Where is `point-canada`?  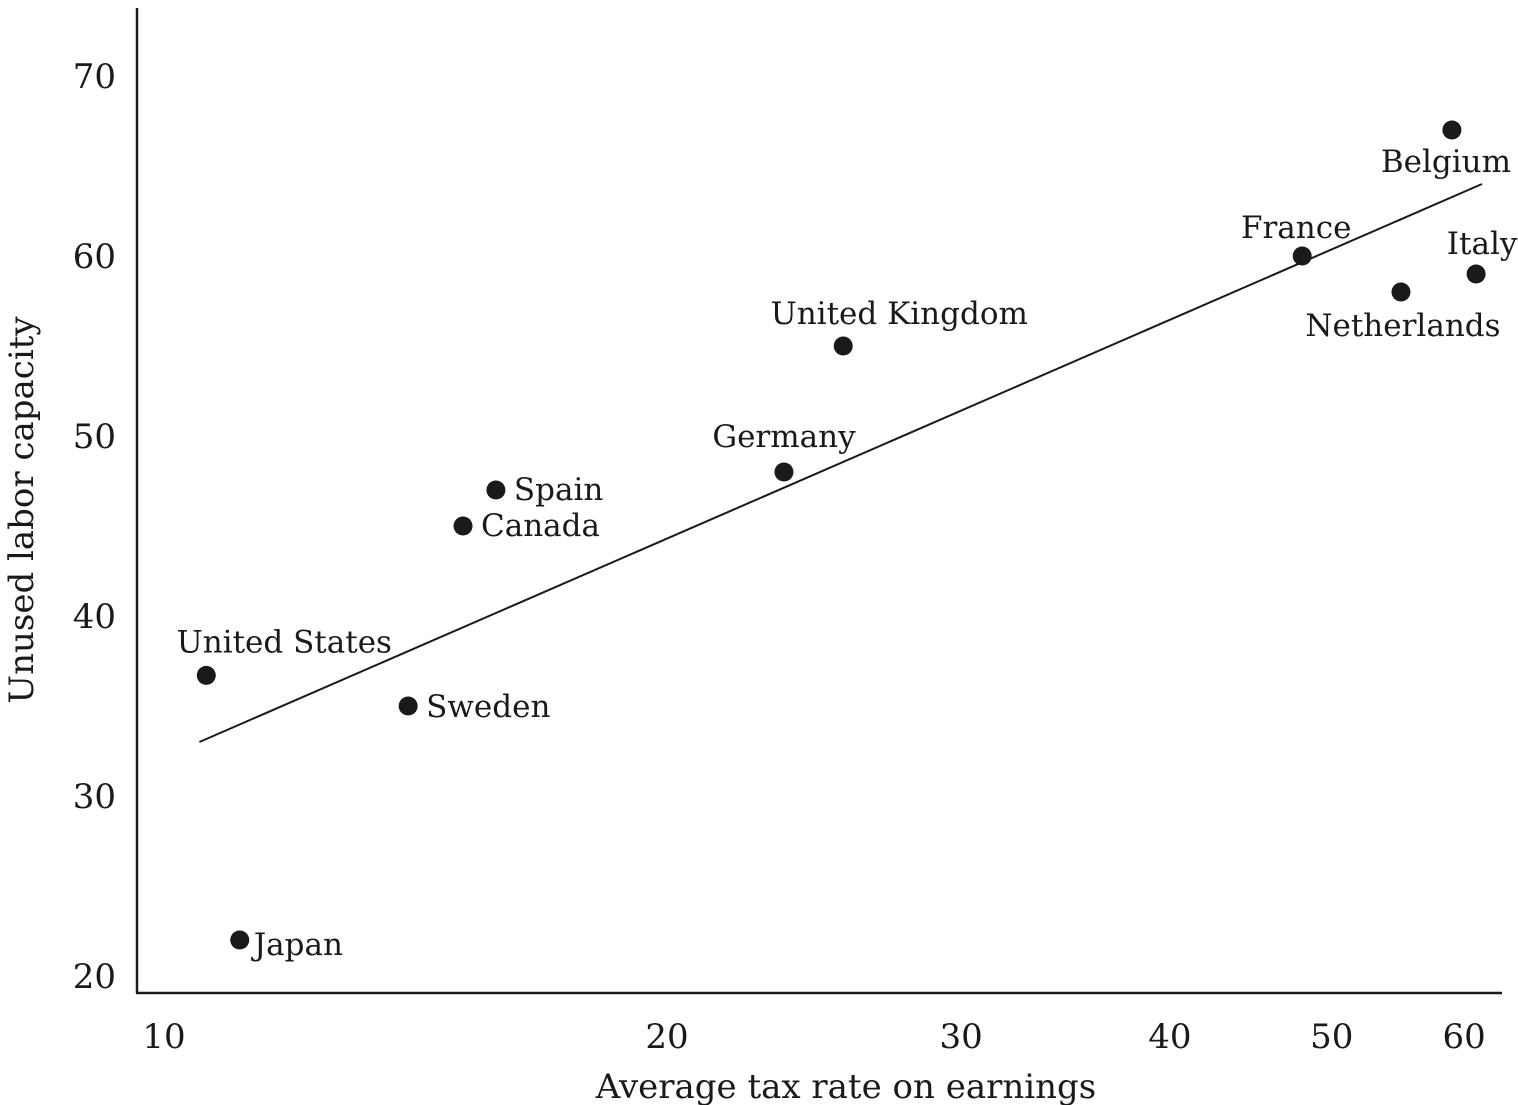 point-canada is located at coordinates (463, 526).